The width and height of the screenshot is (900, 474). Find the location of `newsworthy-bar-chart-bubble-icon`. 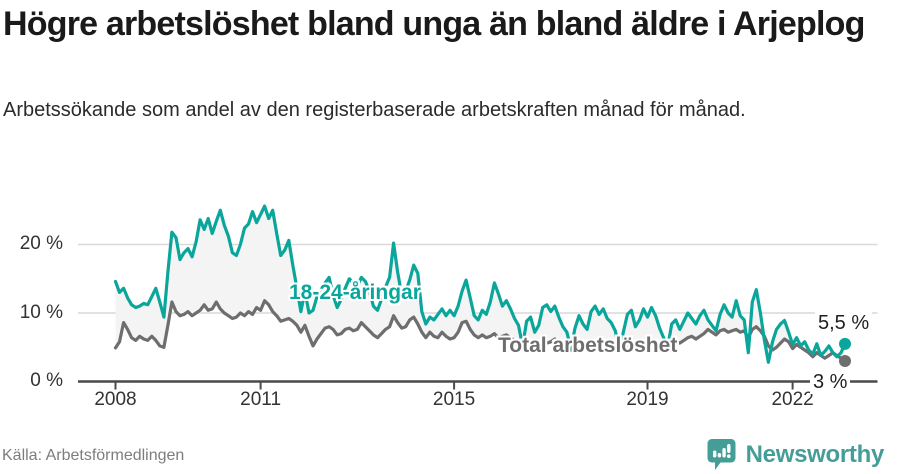

newsworthy-bar-chart-bubble-icon is located at coordinates (721, 454).